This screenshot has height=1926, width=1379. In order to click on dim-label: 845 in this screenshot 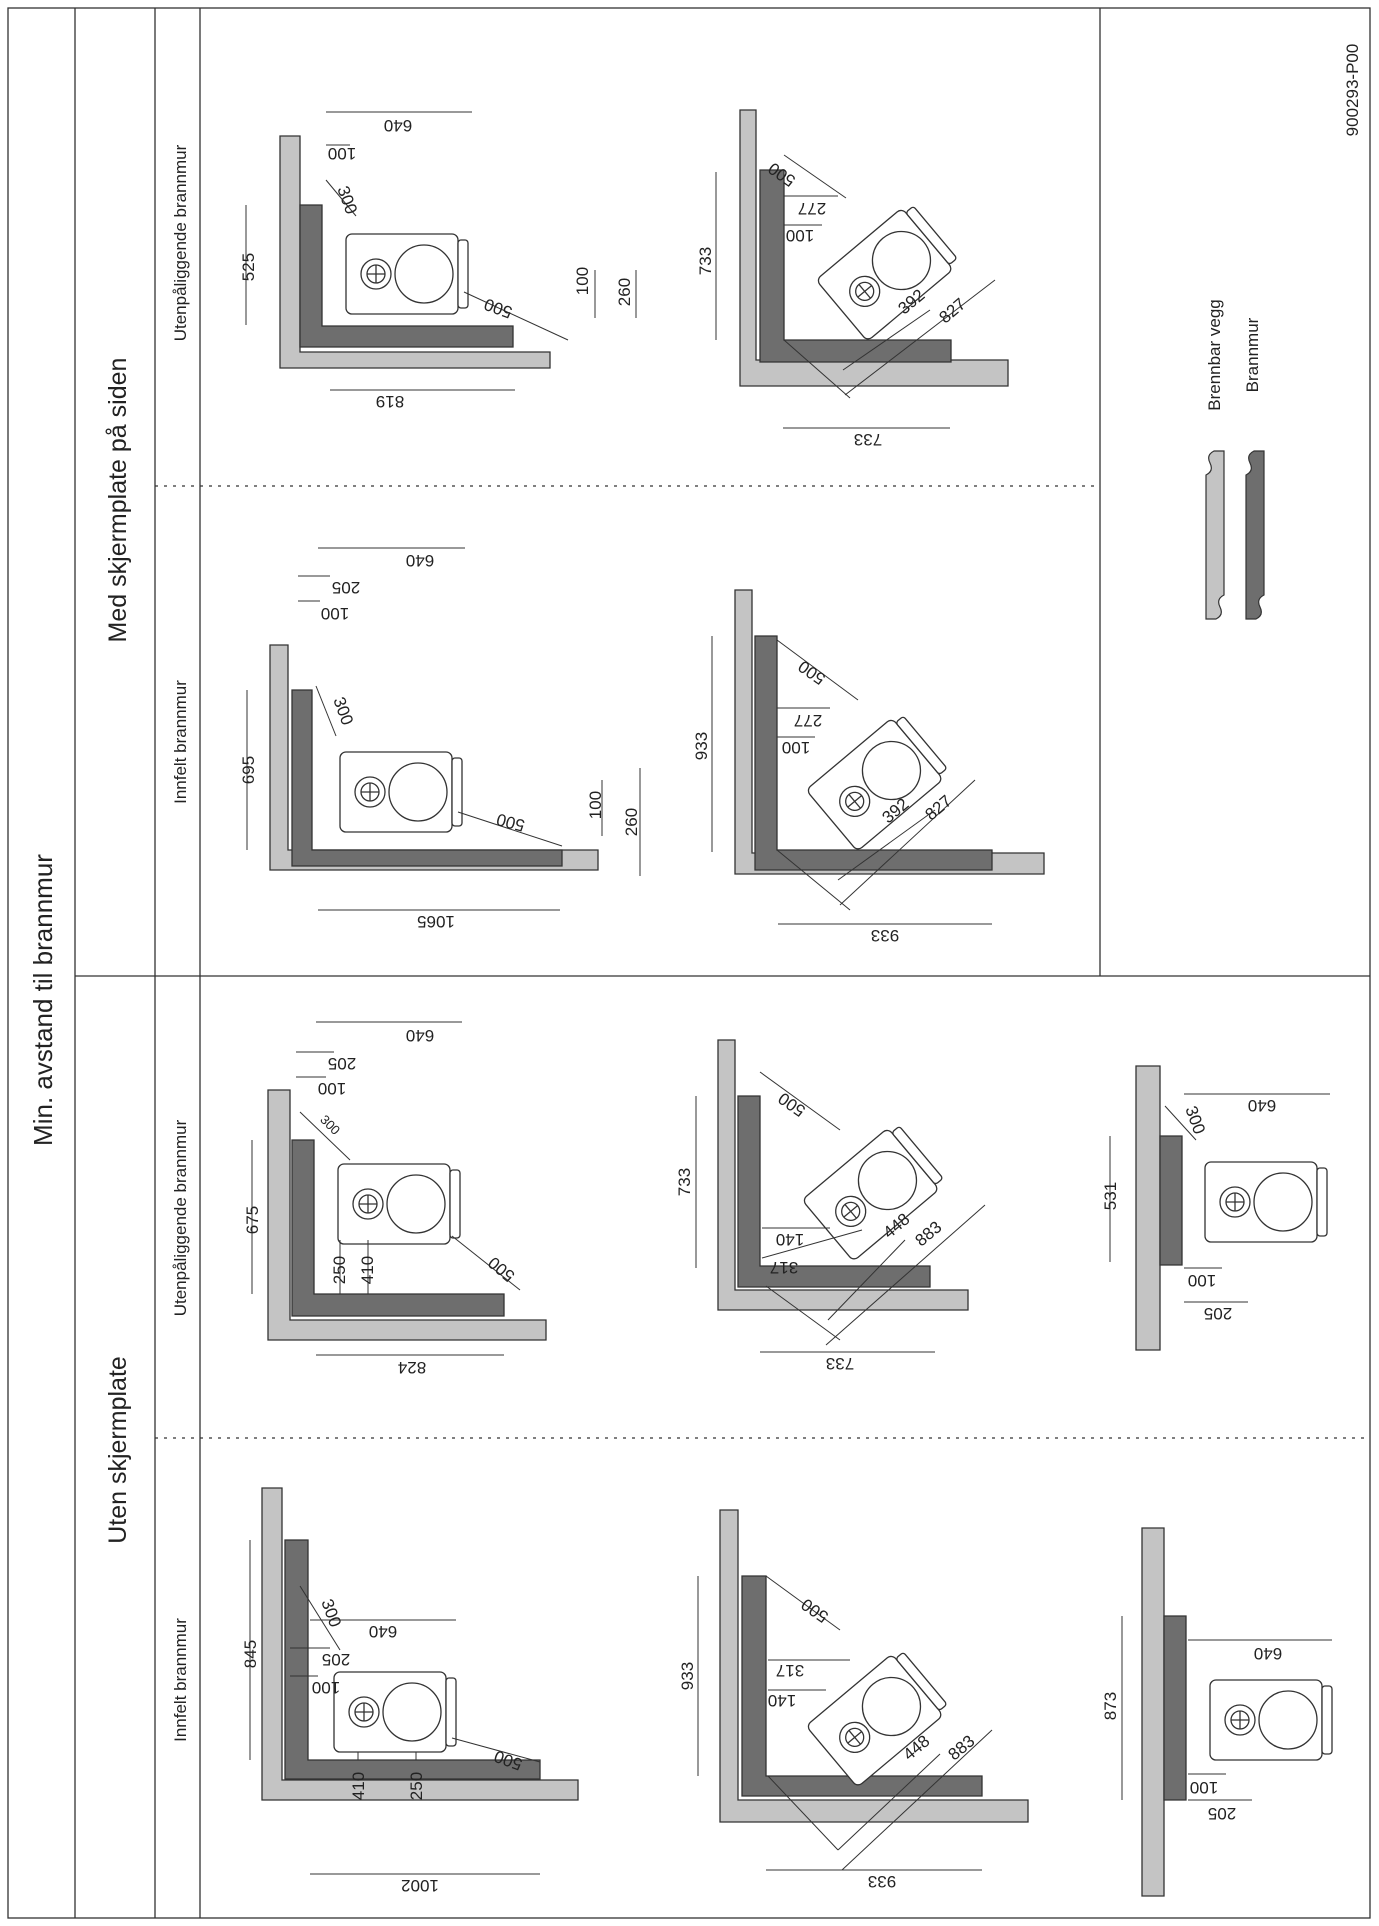, I will do `click(250, 1654)`.